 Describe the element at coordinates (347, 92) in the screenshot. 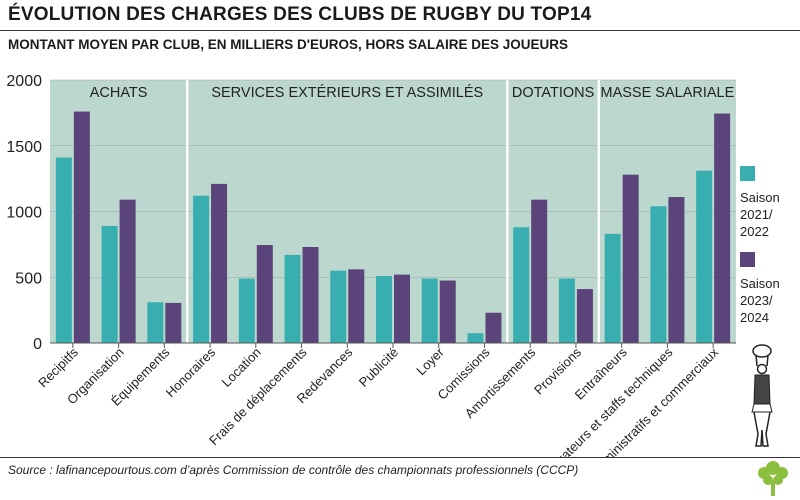

I see `group-label: SERVICES EXTÉRIEURS ET ASSIMILÉS` at that location.